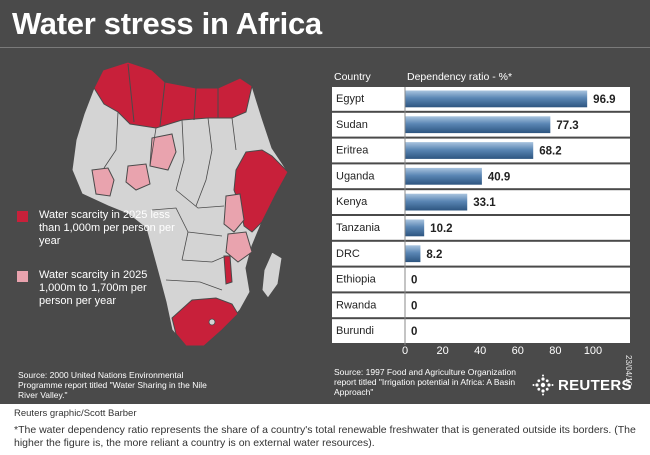 This screenshot has height=455, width=650. I want to click on category-label: Tanzania, so click(358, 228).